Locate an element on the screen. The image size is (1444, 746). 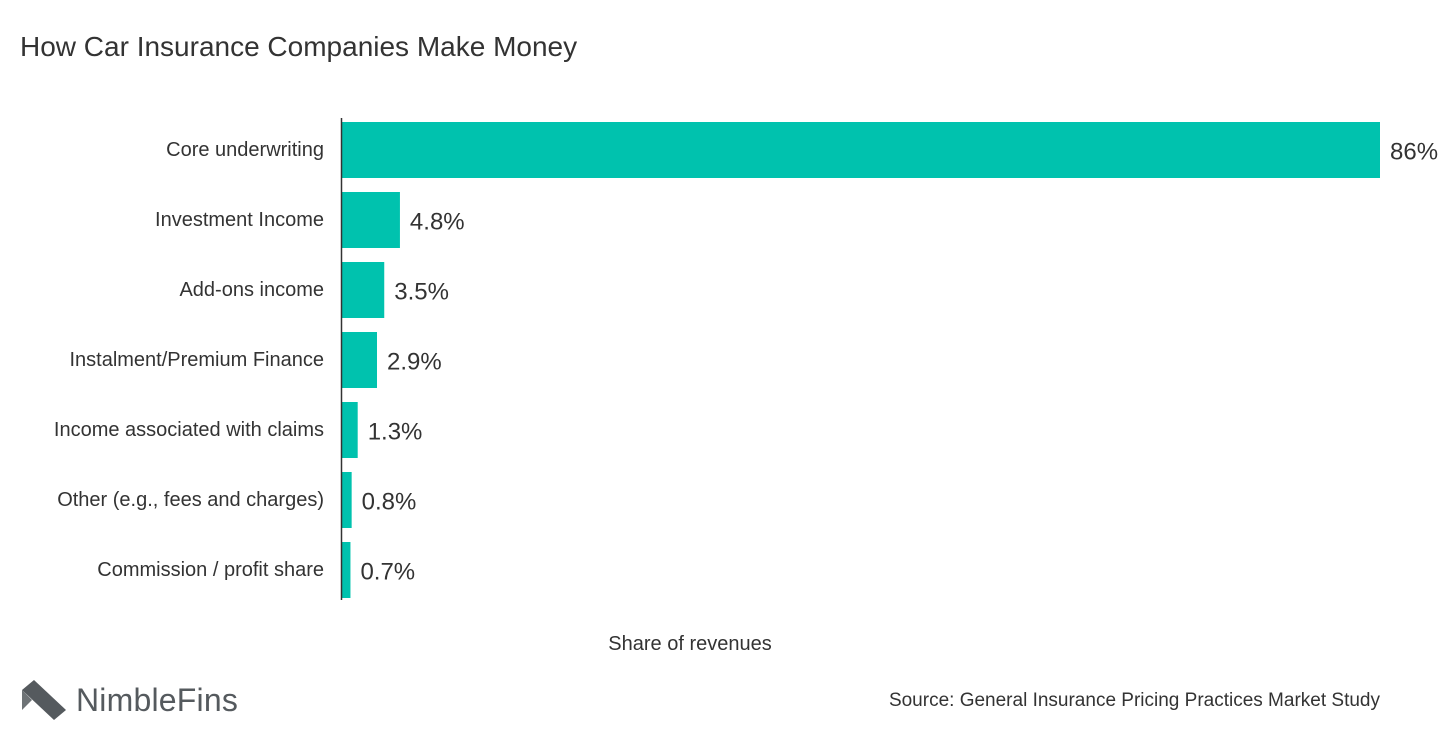
value-label-4: 2.9% is located at coordinates (414, 362).